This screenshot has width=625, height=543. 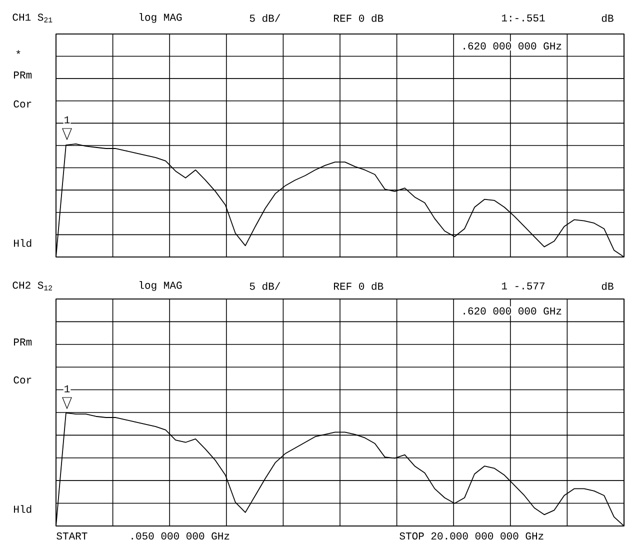 What do you see at coordinates (523, 286) in the screenshot?
I see `text: 1 -.577` at bounding box center [523, 286].